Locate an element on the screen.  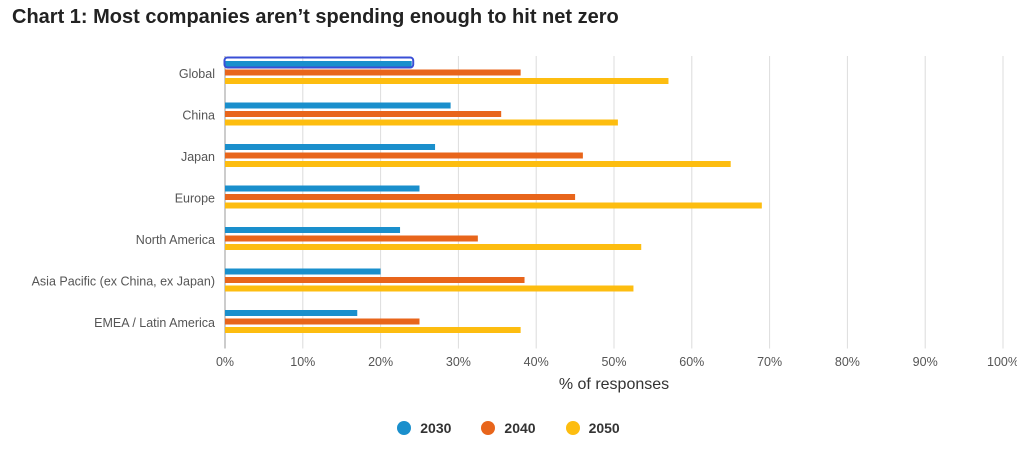
category-label: Global is located at coordinates (197, 74).